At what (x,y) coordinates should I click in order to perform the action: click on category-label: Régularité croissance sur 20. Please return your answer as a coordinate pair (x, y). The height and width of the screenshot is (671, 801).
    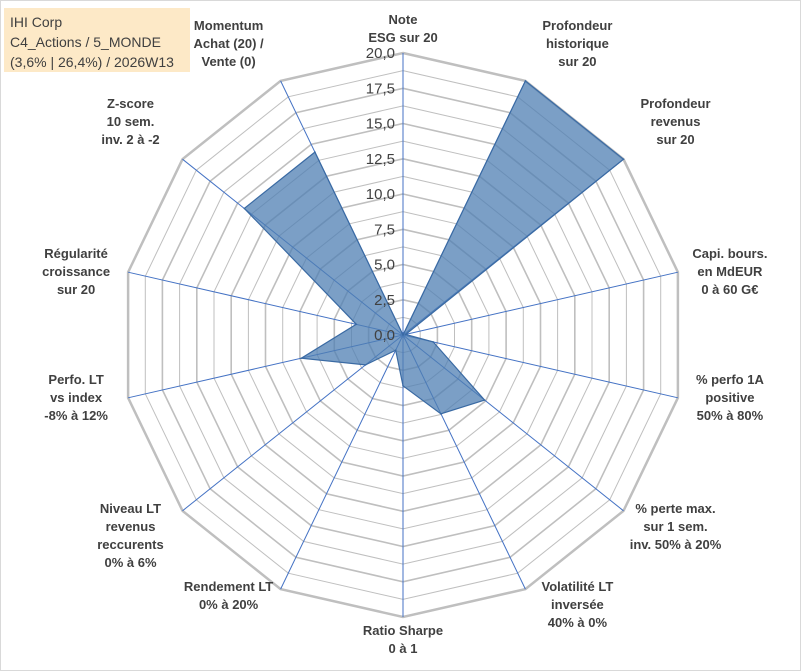
    Looking at the image, I should click on (76, 271).